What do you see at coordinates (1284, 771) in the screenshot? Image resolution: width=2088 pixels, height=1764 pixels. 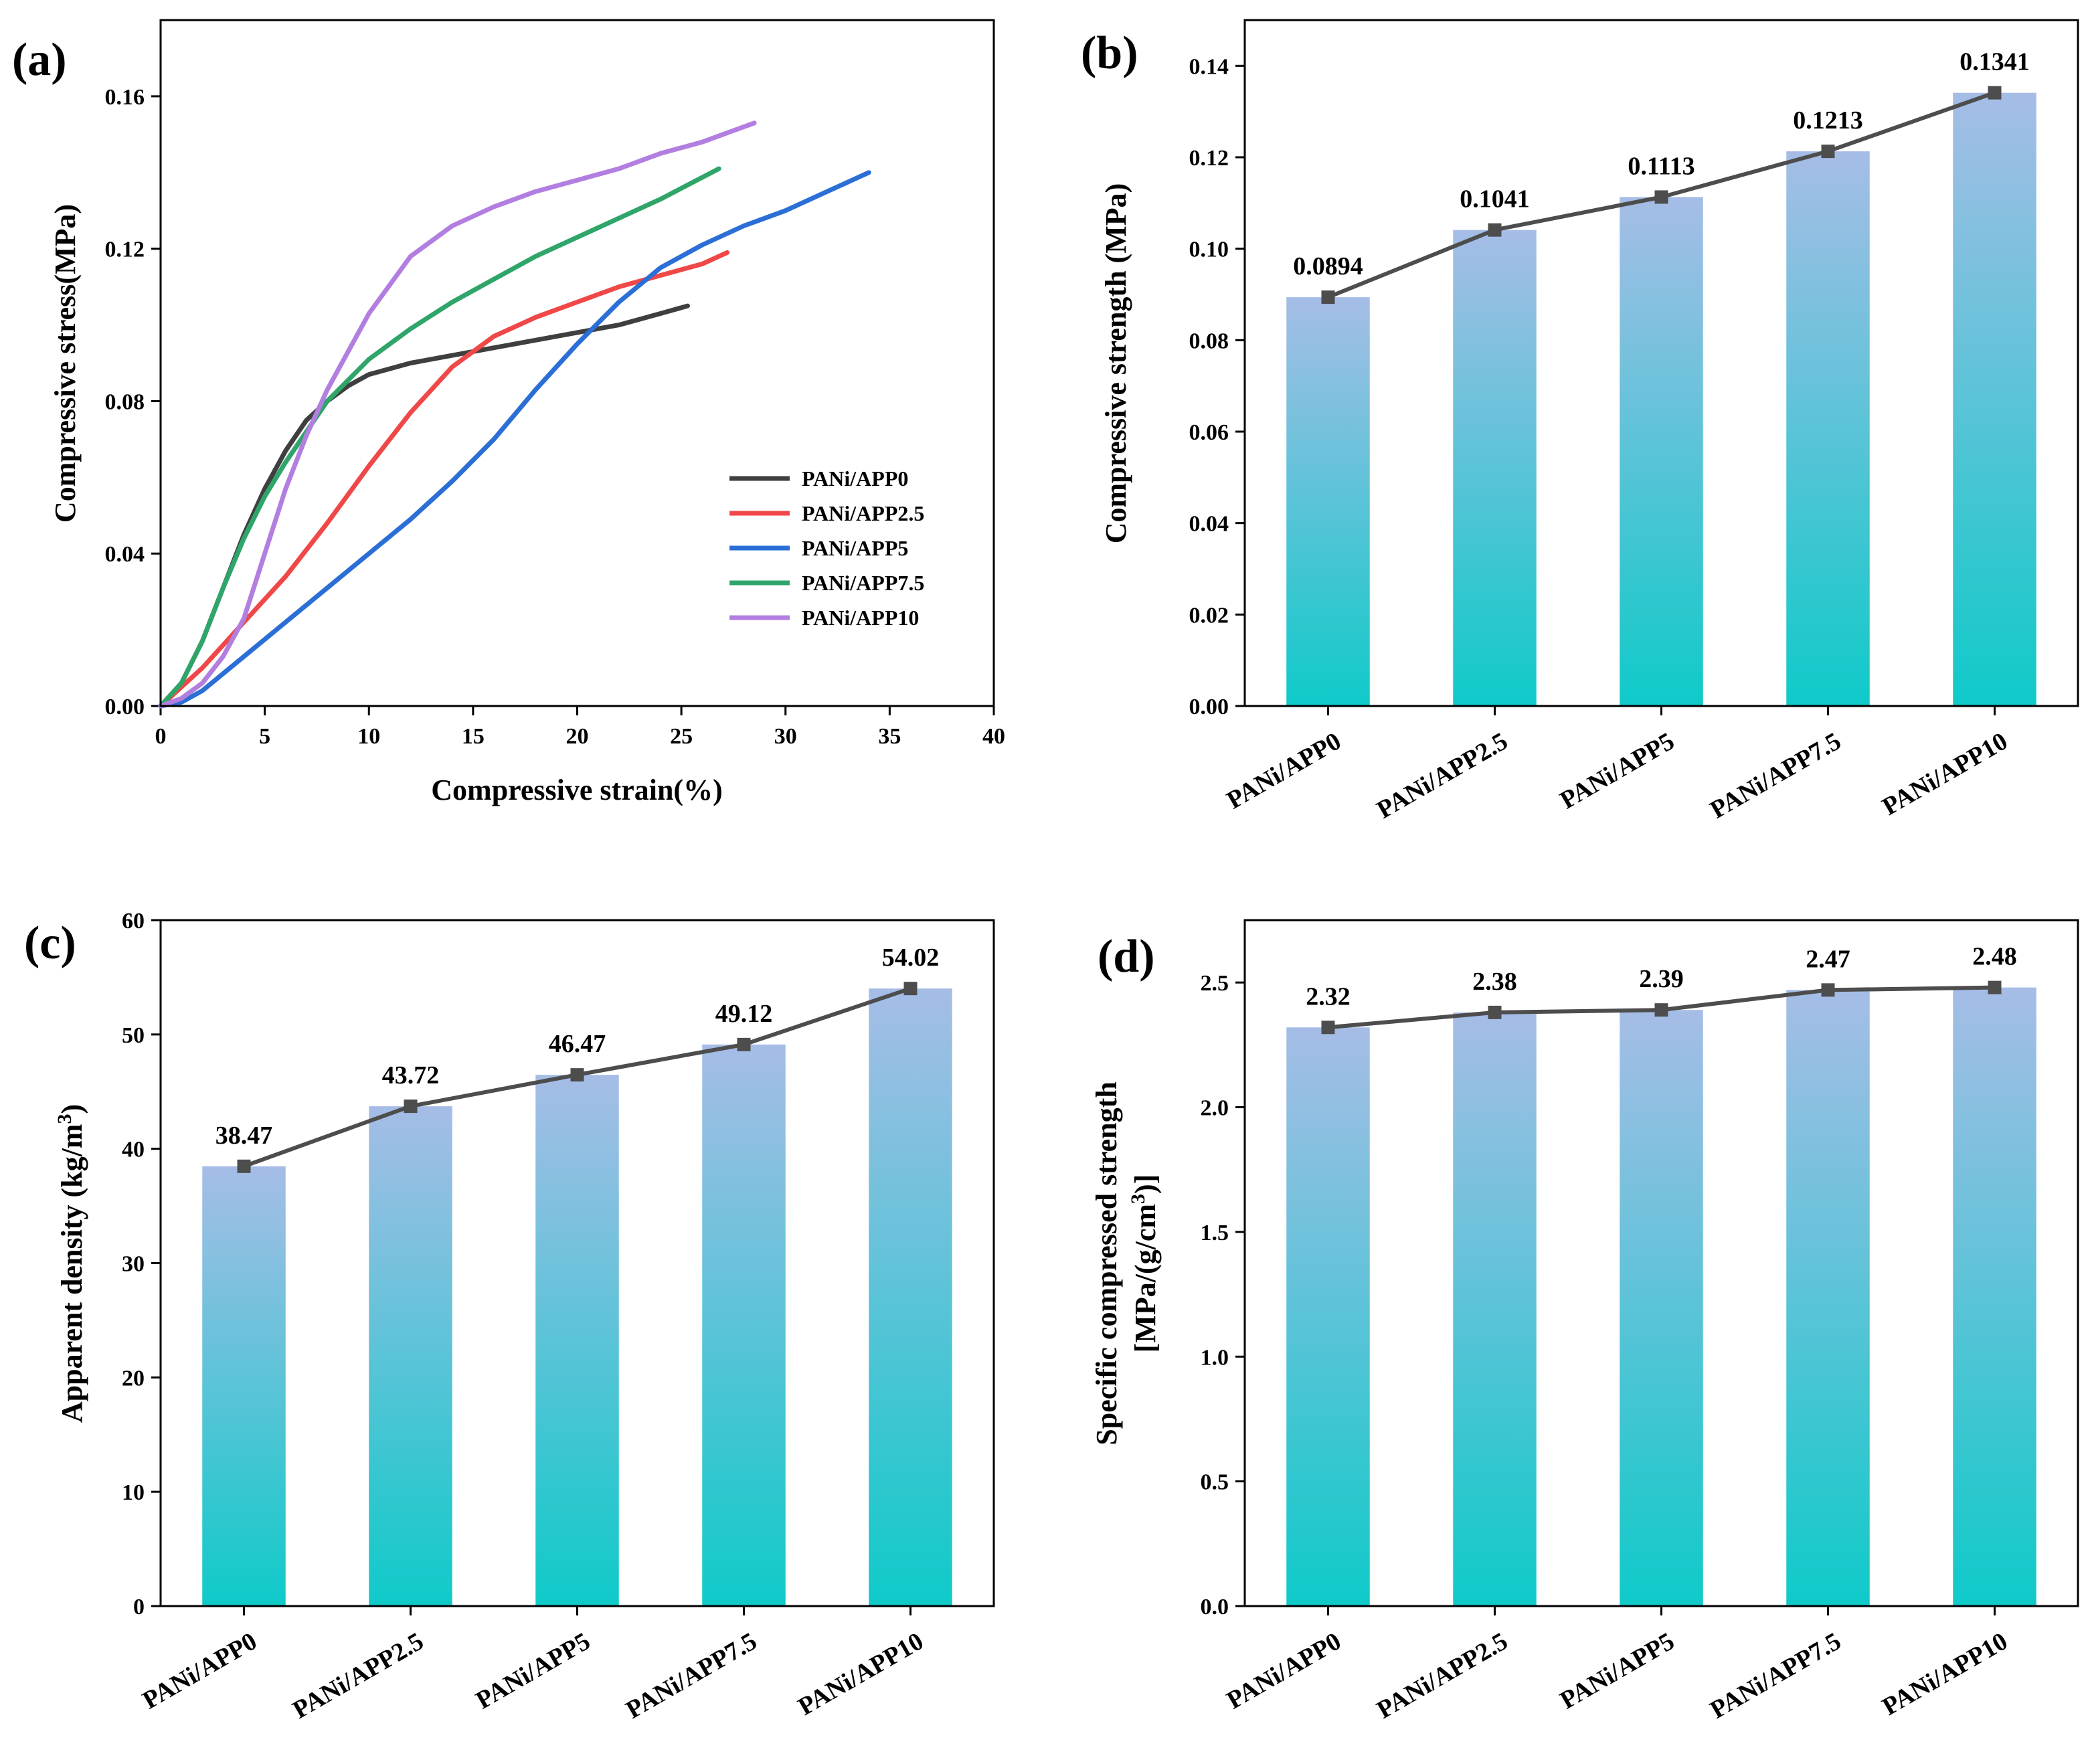 I see `panel-b-category-label-pani-app0: PANi/APP0` at bounding box center [1284, 771].